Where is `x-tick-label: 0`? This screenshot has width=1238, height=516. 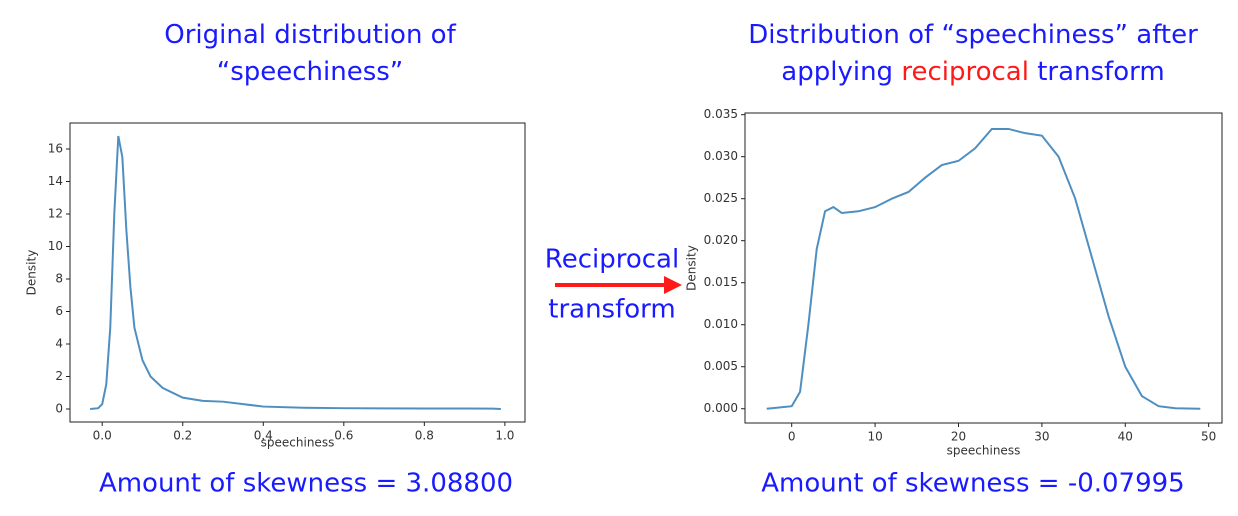
x-tick-label: 0 is located at coordinates (792, 437).